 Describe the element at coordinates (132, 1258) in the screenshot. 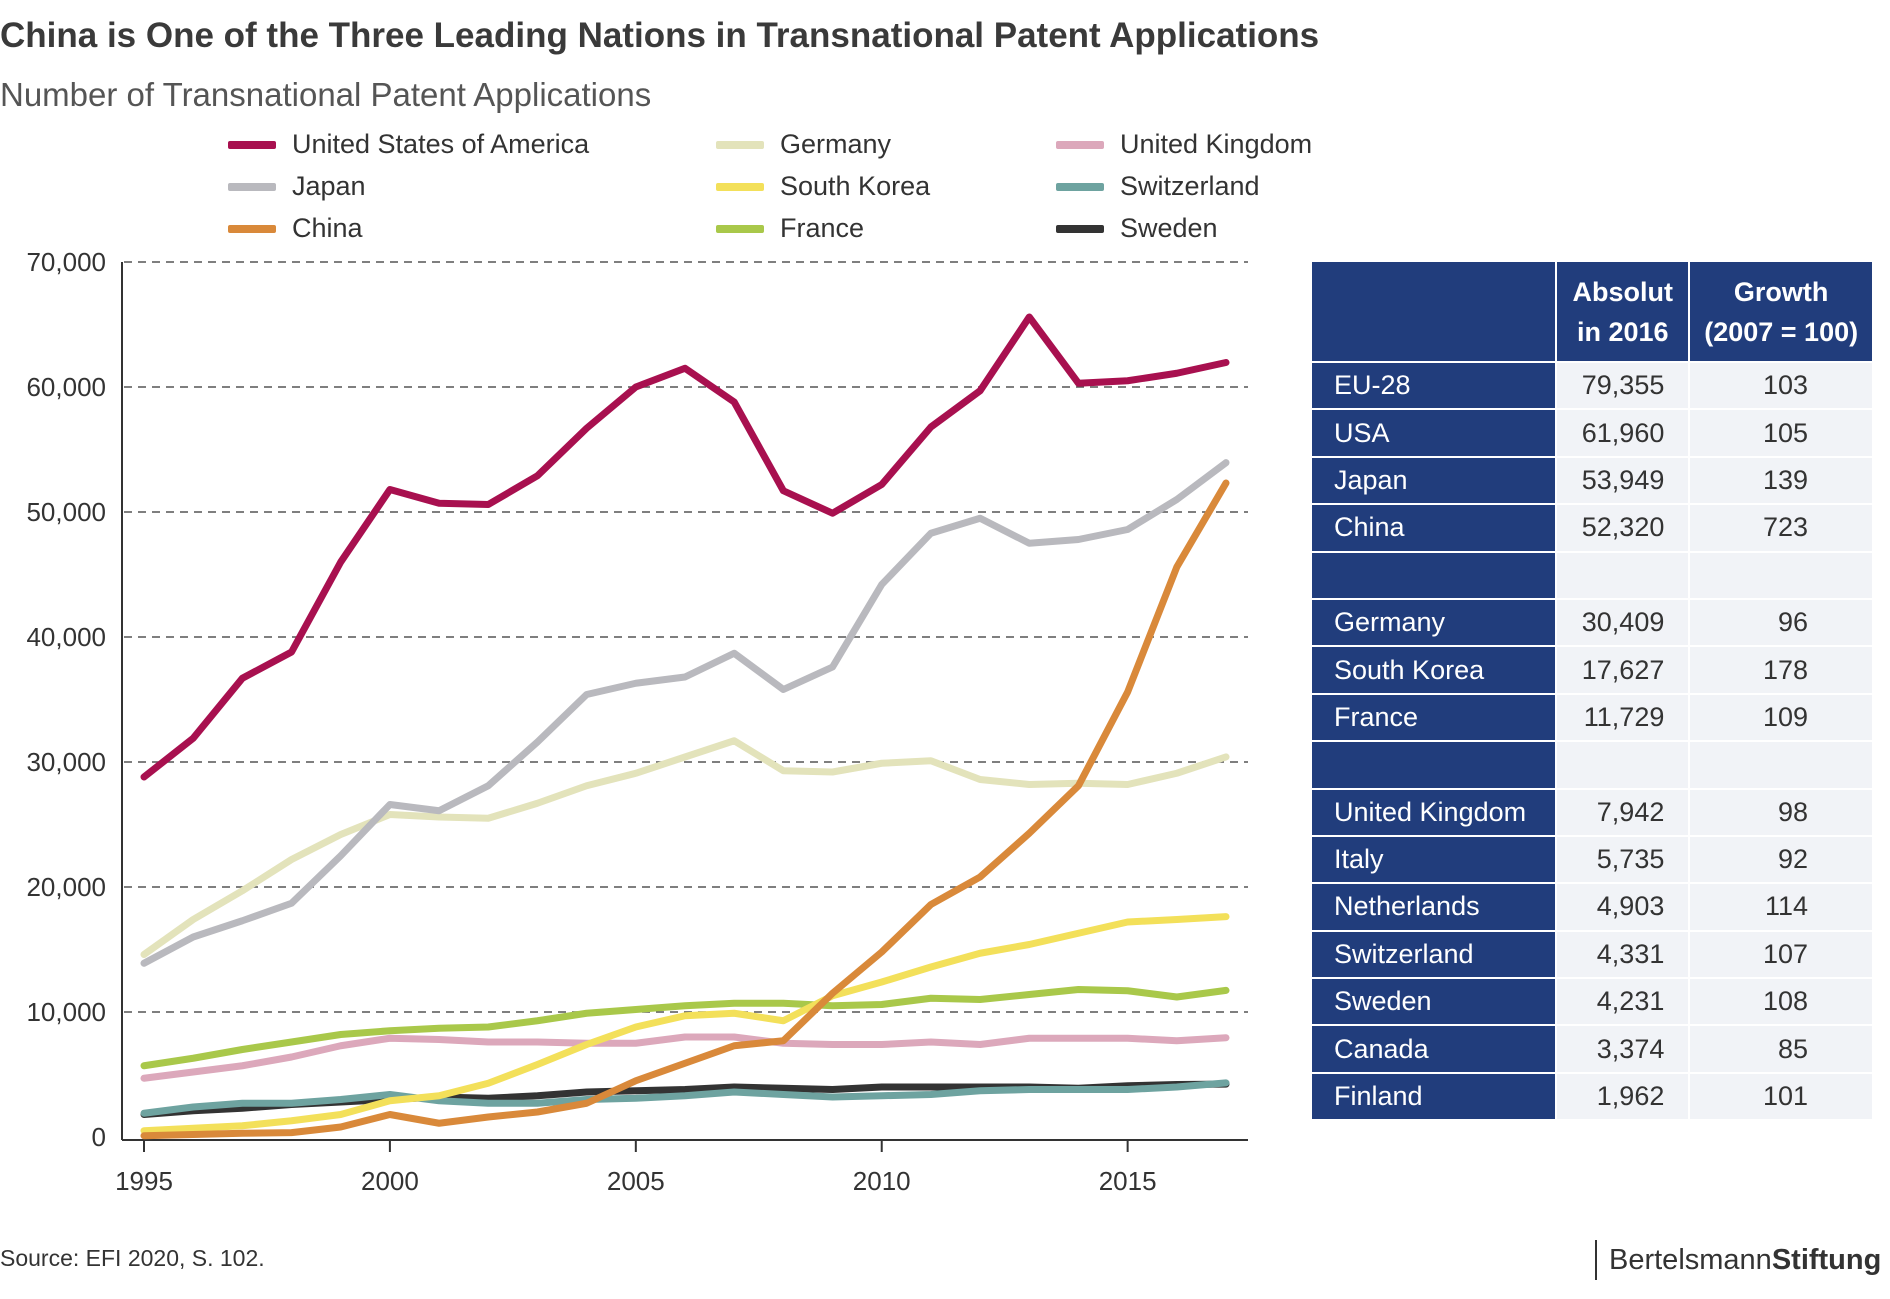

I see `source-note: Source: EFI 2020, S. 102.` at that location.